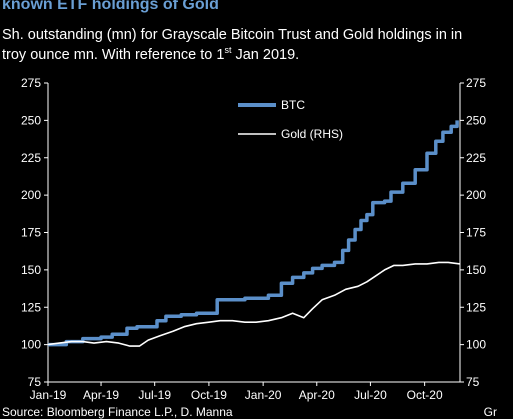 Image resolution: width=513 pixels, height=419 pixels. What do you see at coordinates (476, 307) in the screenshot?
I see `right-y-tick-label: 125` at bounding box center [476, 307].